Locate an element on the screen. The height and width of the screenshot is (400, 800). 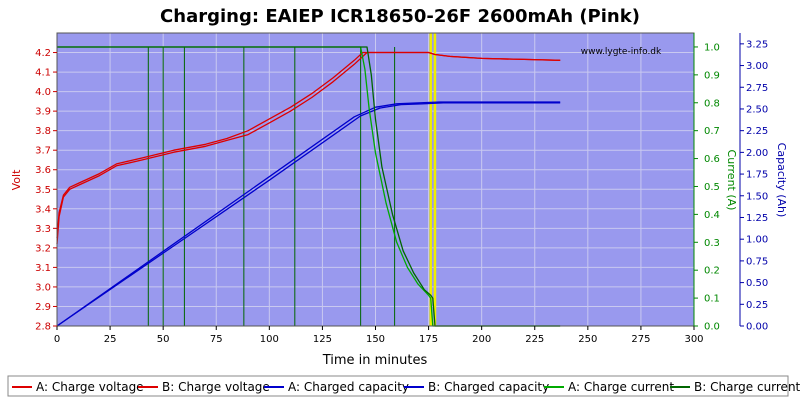
capacity-tick-label: 2.50 is located at coordinates (757, 109).